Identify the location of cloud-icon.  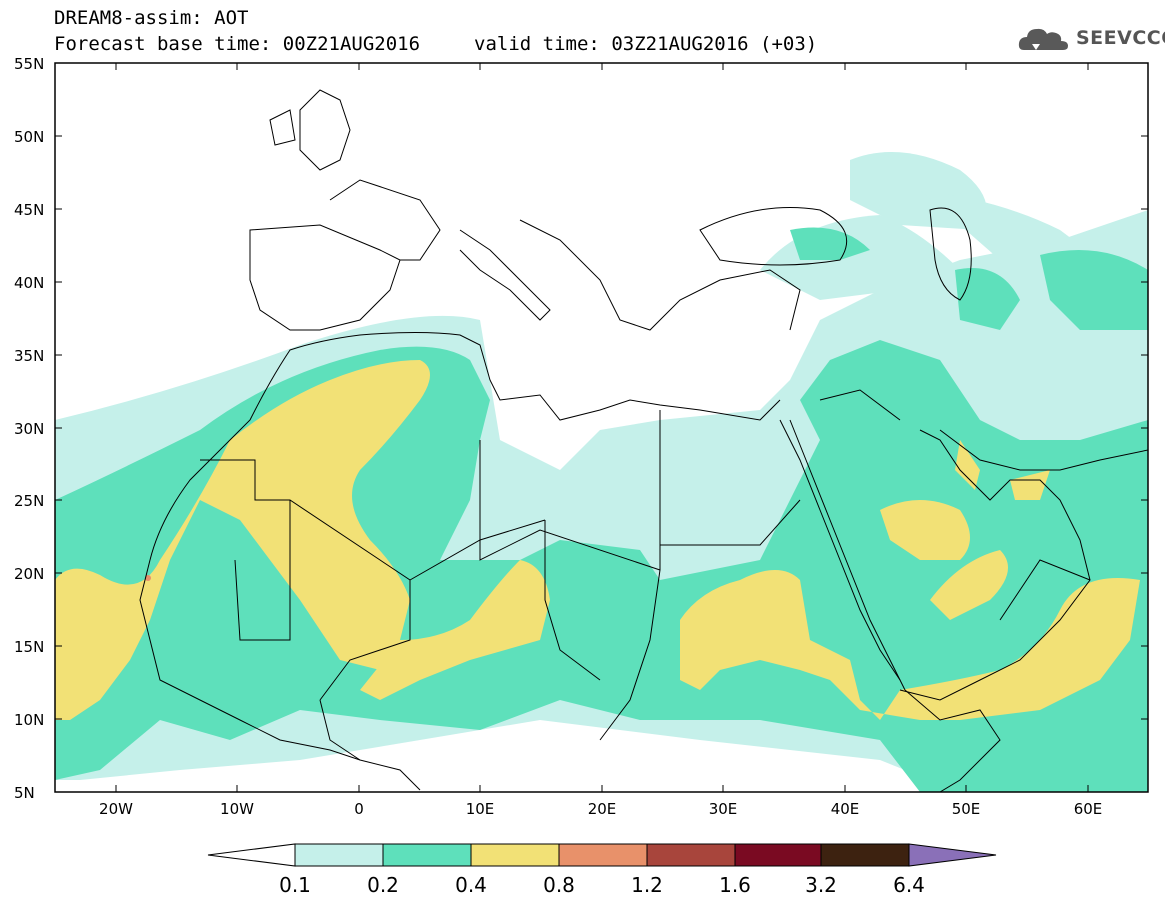
(1043, 39).